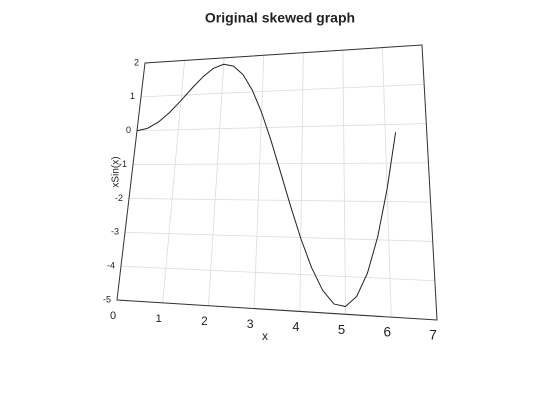 The height and width of the screenshot is (403, 540). Describe the element at coordinates (341, 329) in the screenshot. I see `x-tick-label: 5` at that location.